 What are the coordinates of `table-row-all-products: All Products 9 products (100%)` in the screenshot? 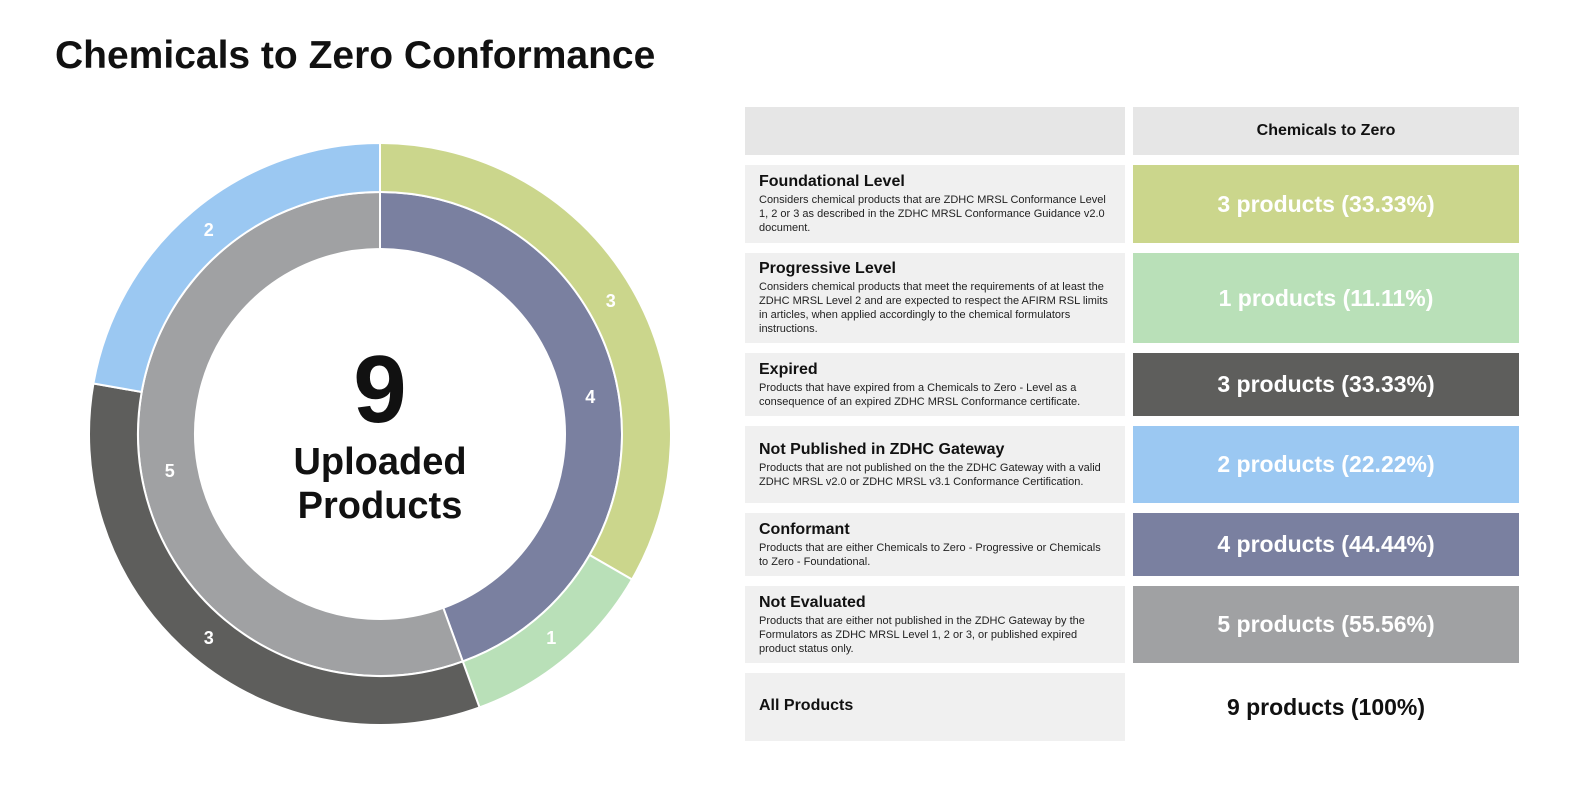 It's located at (1132, 707).